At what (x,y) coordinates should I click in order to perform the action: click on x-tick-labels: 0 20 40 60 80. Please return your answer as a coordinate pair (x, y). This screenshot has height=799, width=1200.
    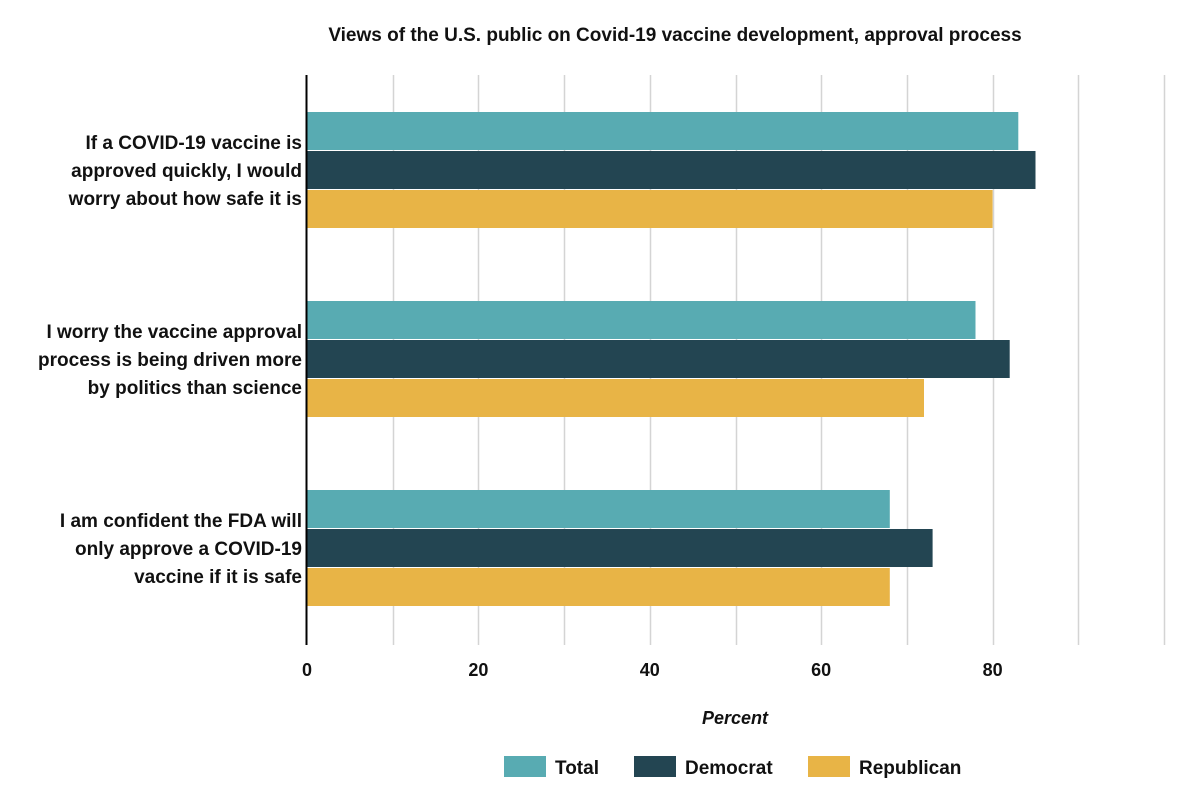
    Looking at the image, I should click on (652, 670).